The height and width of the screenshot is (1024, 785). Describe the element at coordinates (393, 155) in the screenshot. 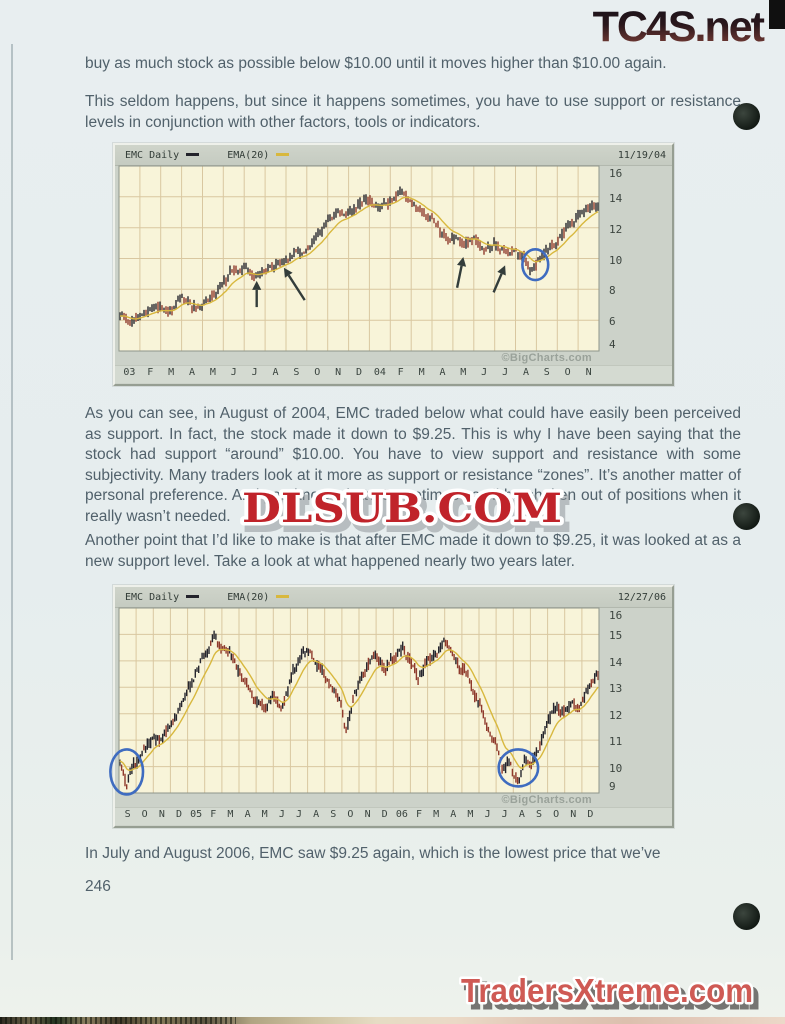

I see `chart-header: EMC Daily EMA(20) 11/19/04` at that location.